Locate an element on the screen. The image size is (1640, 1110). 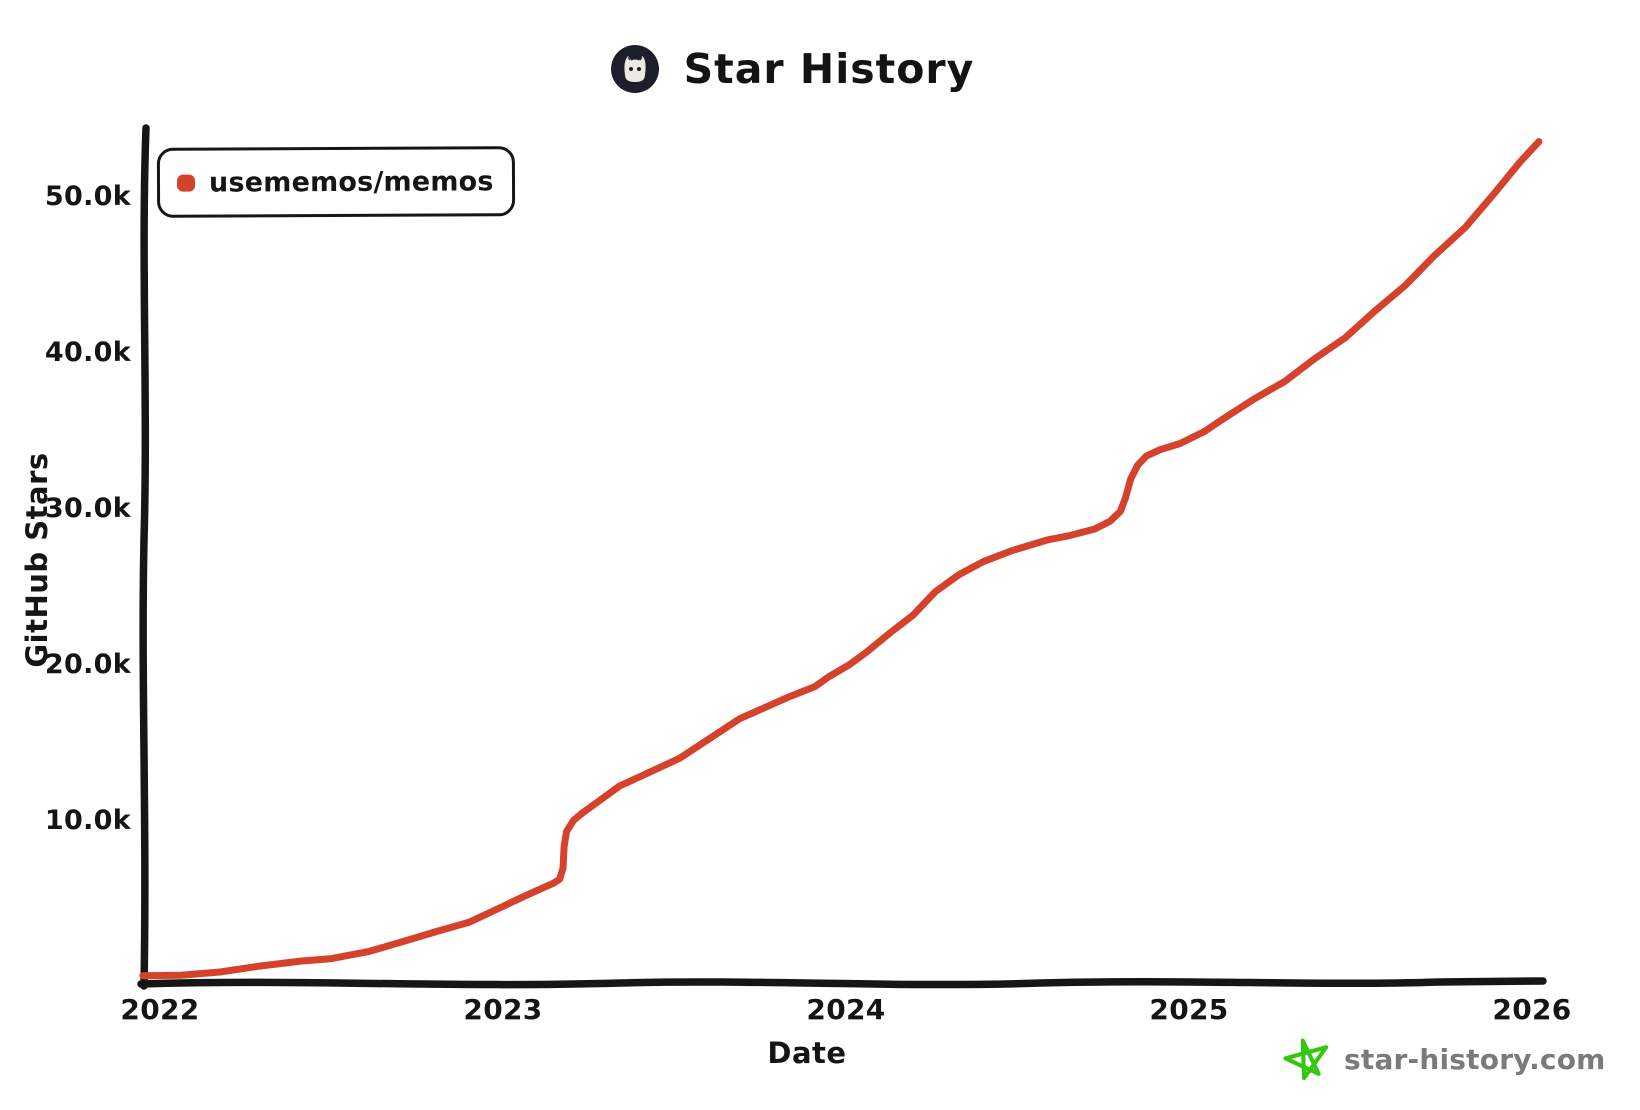
watermark-link: star-history.com is located at coordinates (1444, 1059).